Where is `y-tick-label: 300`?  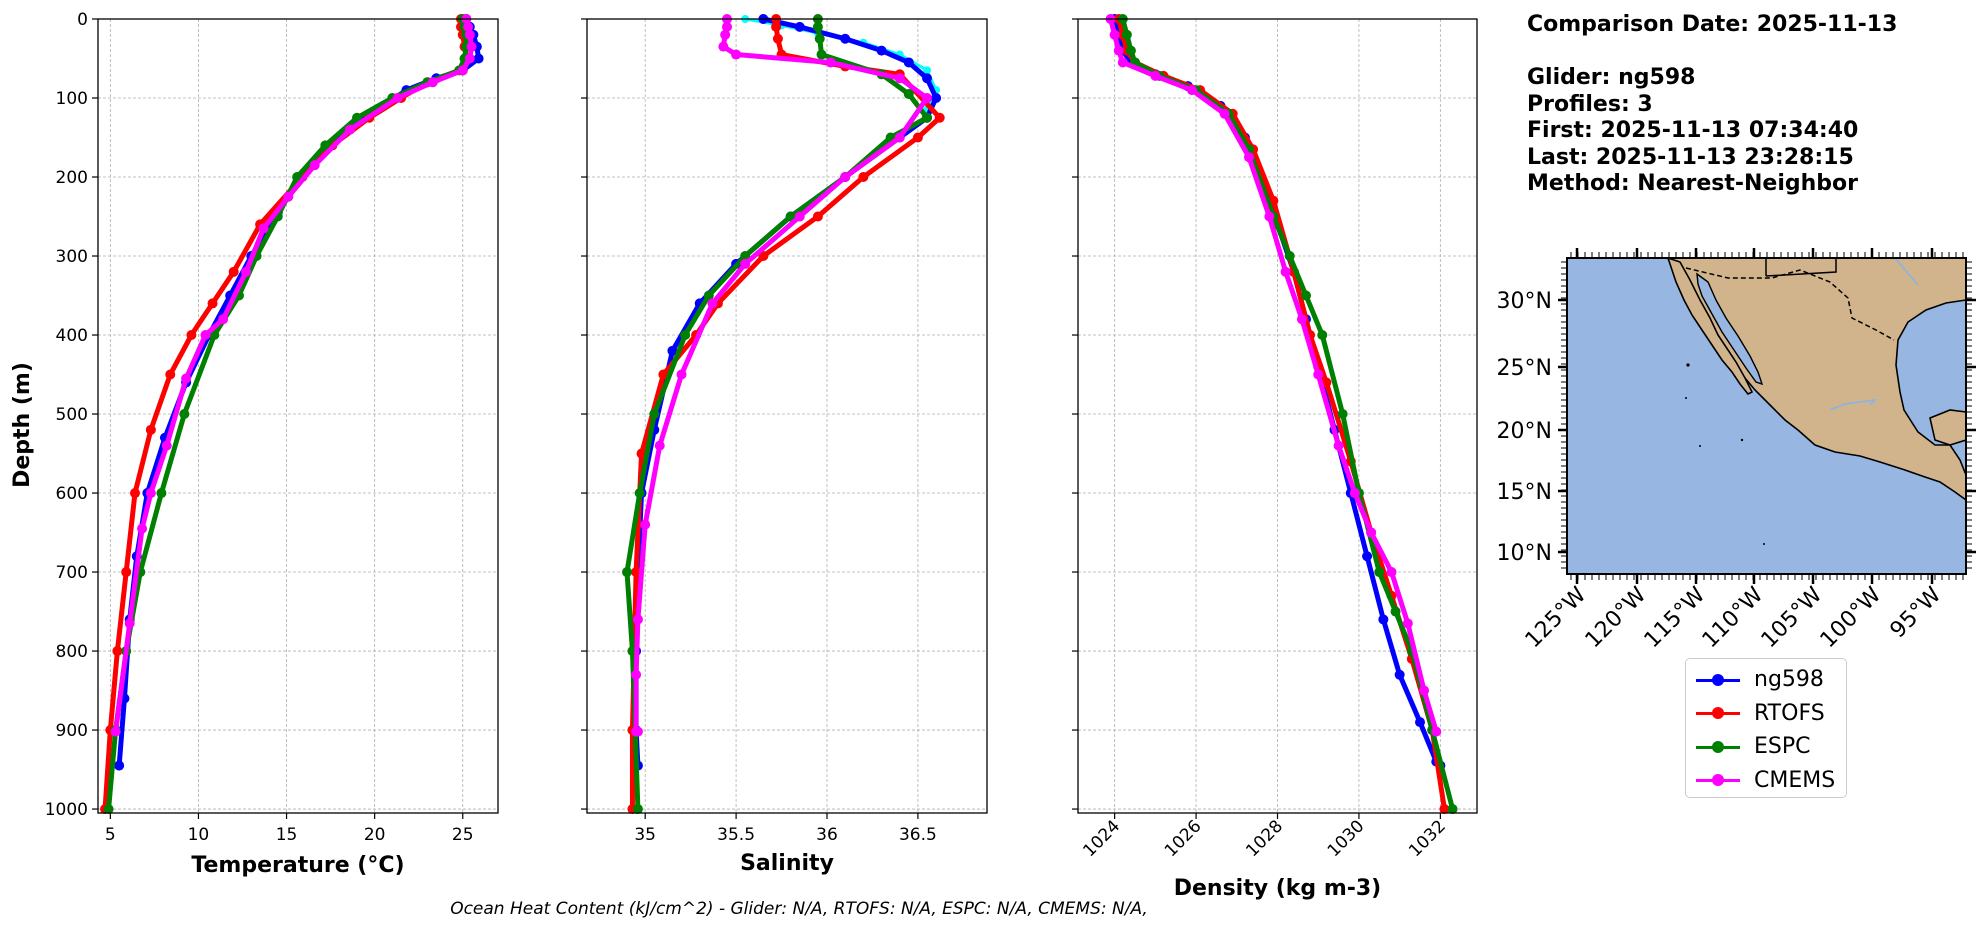
y-tick-label: 300 is located at coordinates (72, 257).